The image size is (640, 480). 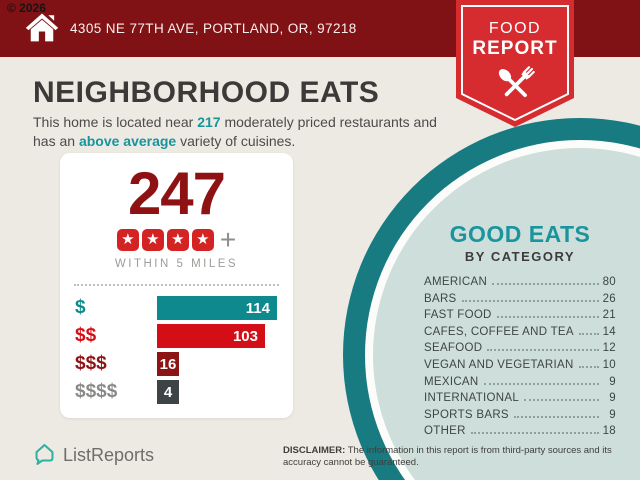 I want to click on property-address: 4305 NE 77TH AVE, PORTLAND, OR, 97218, so click(x=213, y=28).